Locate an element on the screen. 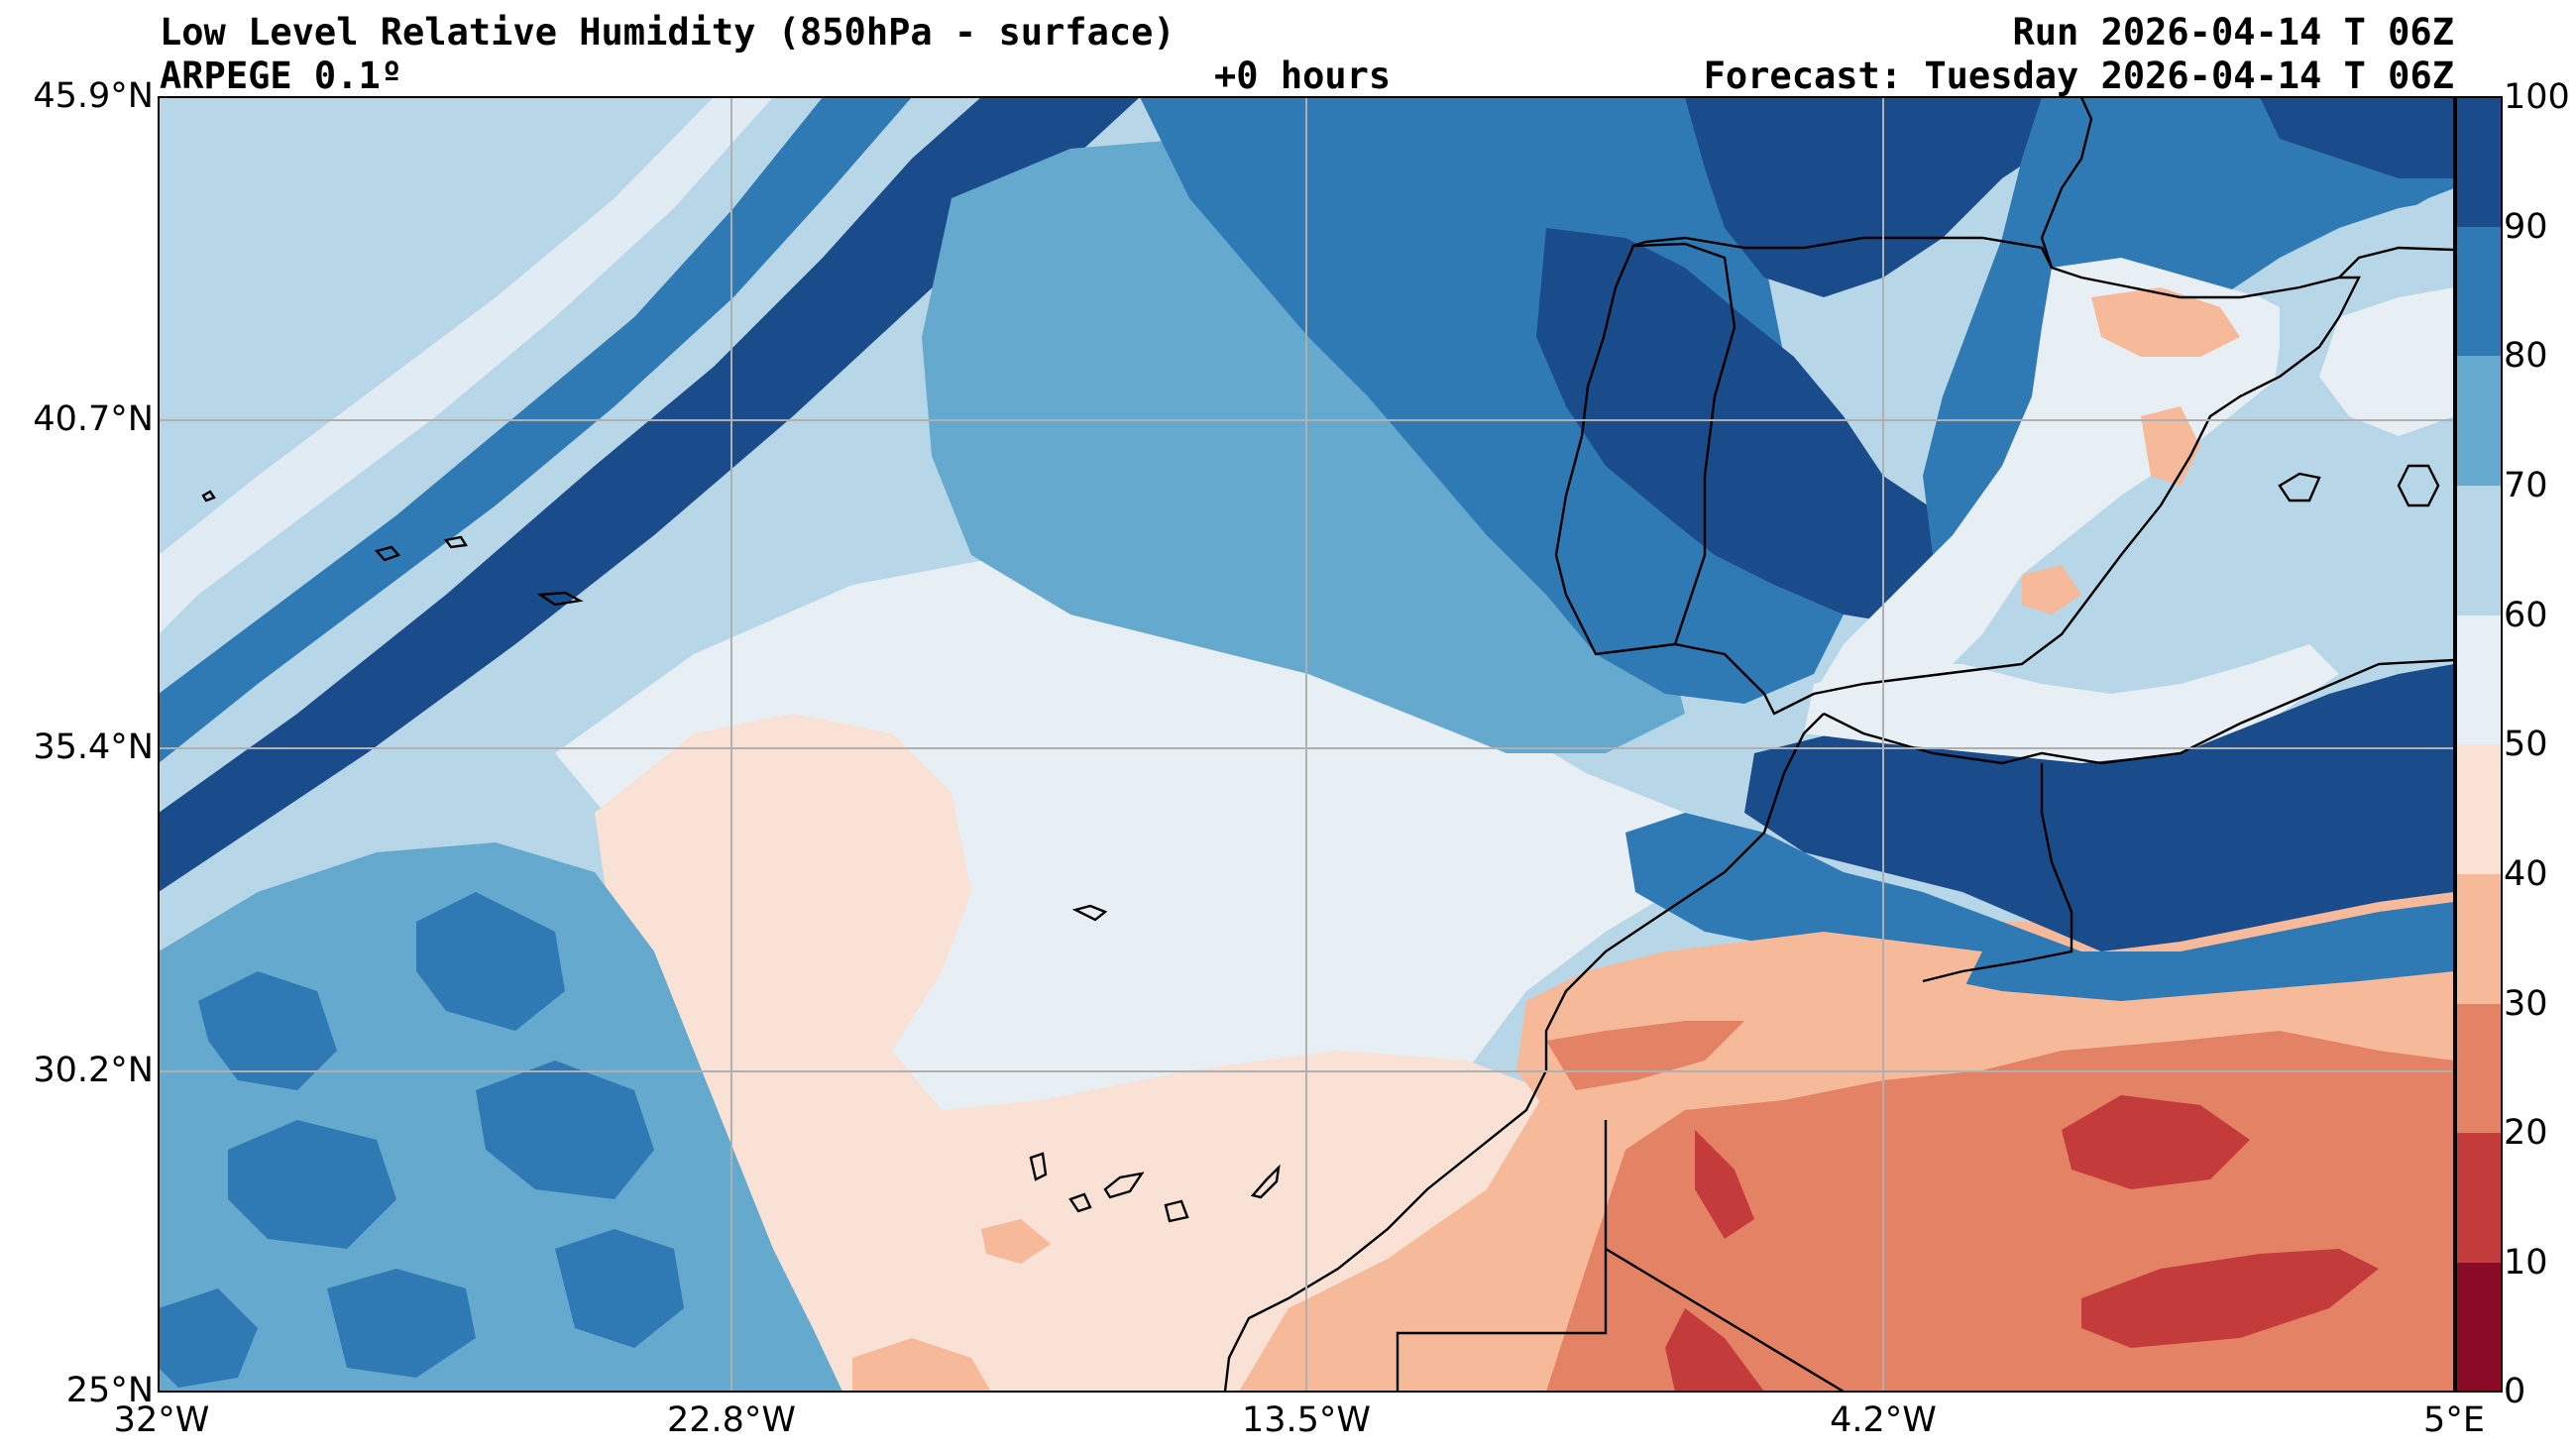 The image size is (2576, 1452). run-time: Run 2026-04-14 T 06Z is located at coordinates (2233, 32).